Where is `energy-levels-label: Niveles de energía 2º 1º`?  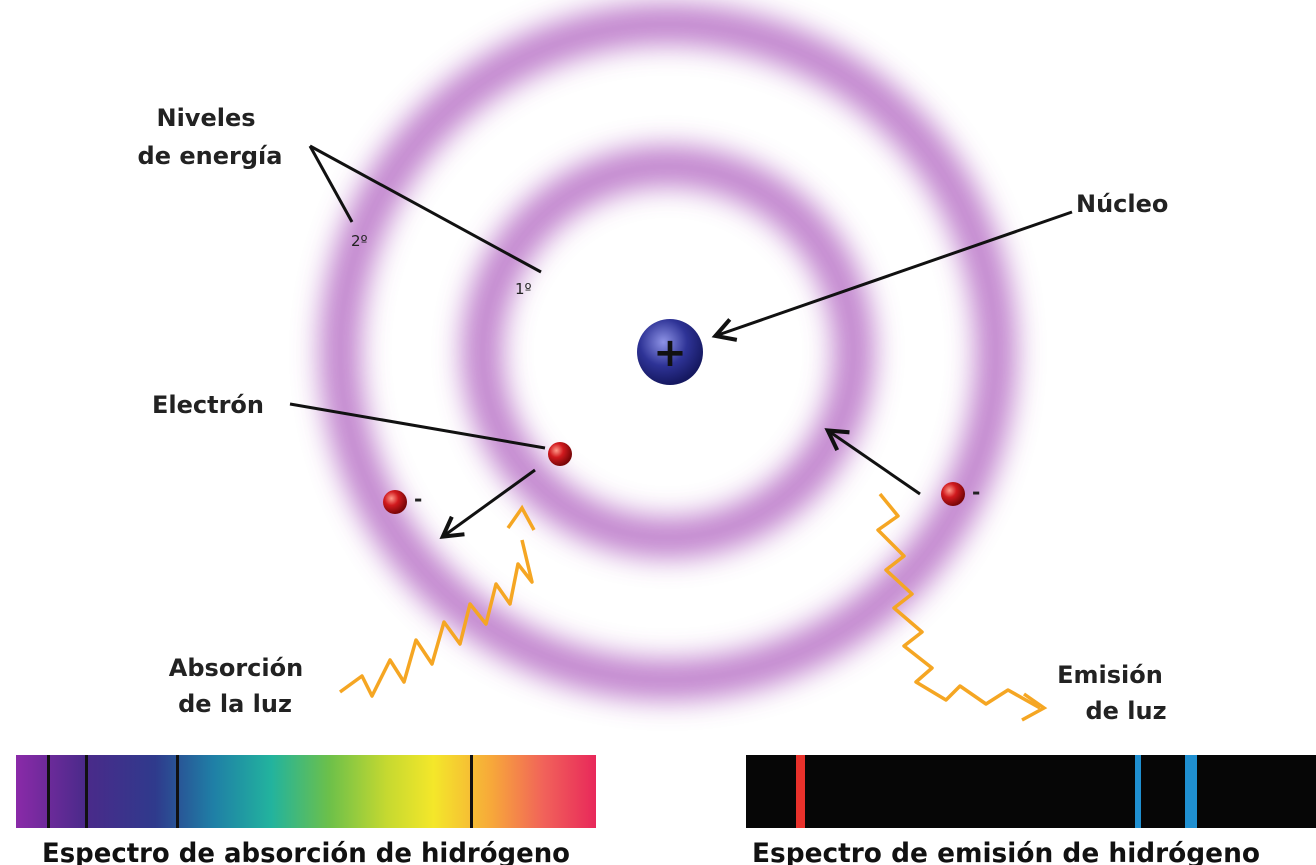
energy-levels-label: Niveles de energía 2º 1º is located at coordinates (340, 201).